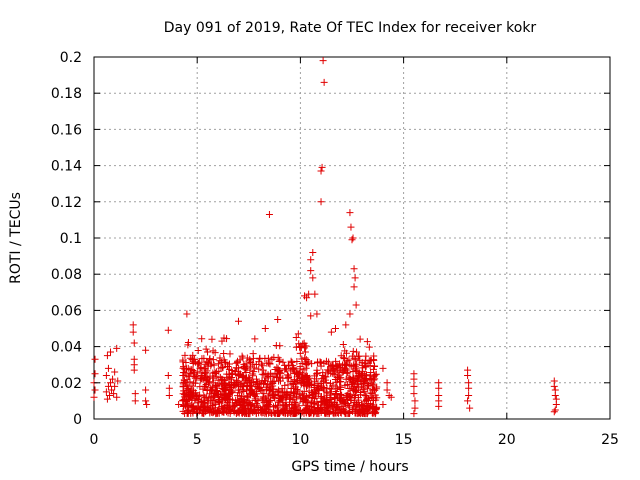 Image resolution: width=640 pixels, height=480 pixels. I want to click on y-tick-label: 0.12, so click(66, 203).